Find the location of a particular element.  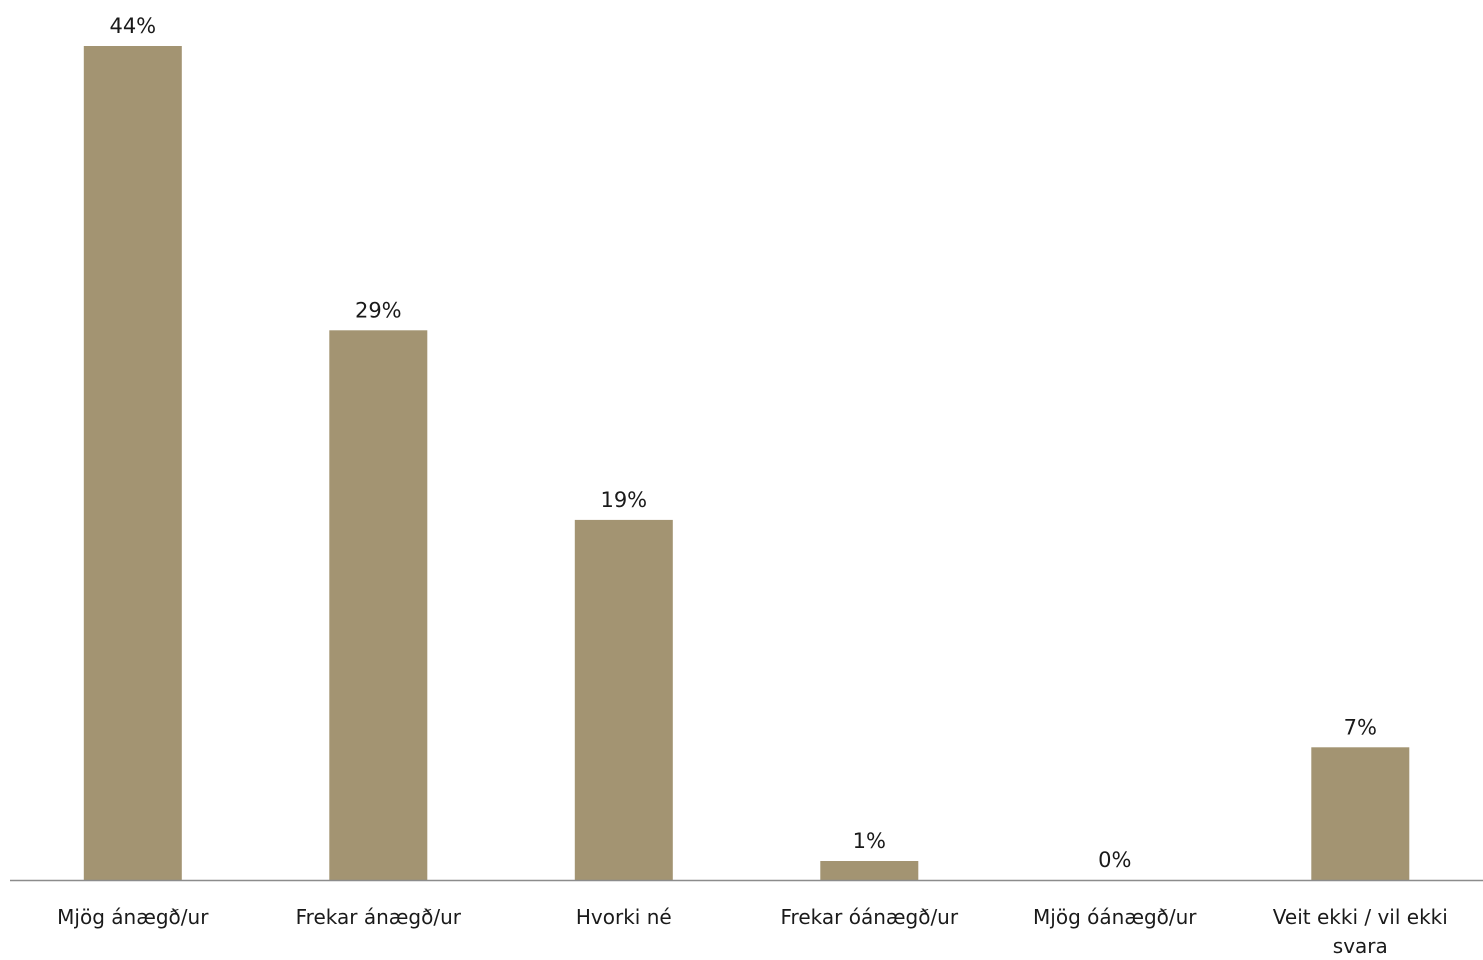

category-label-2: Hvorki né is located at coordinates (624, 917).